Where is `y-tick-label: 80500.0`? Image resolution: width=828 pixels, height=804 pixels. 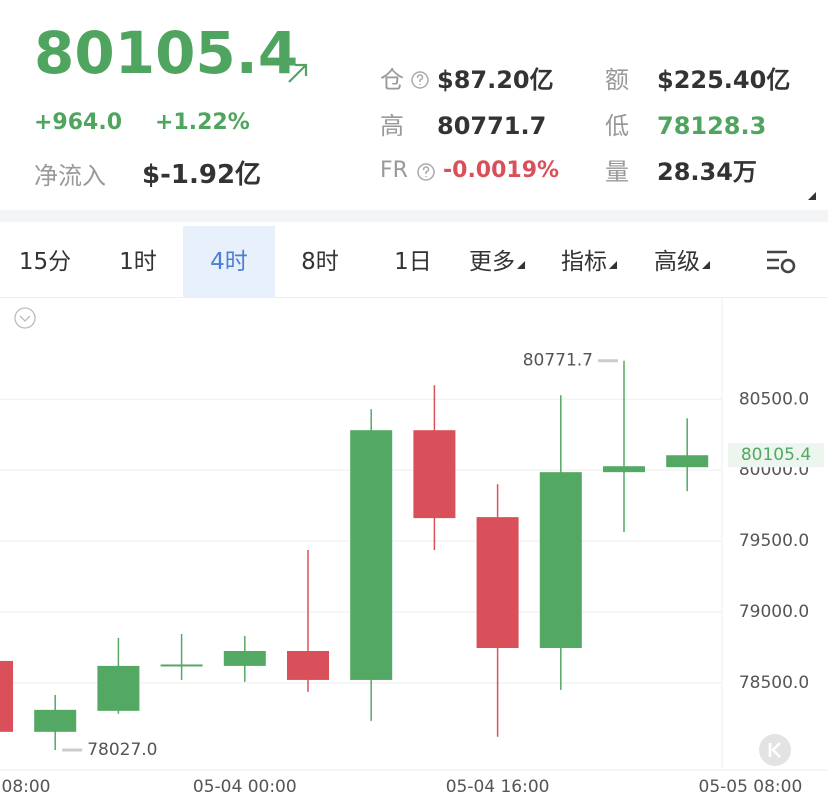
y-tick-label: 80500.0 is located at coordinates (774, 399).